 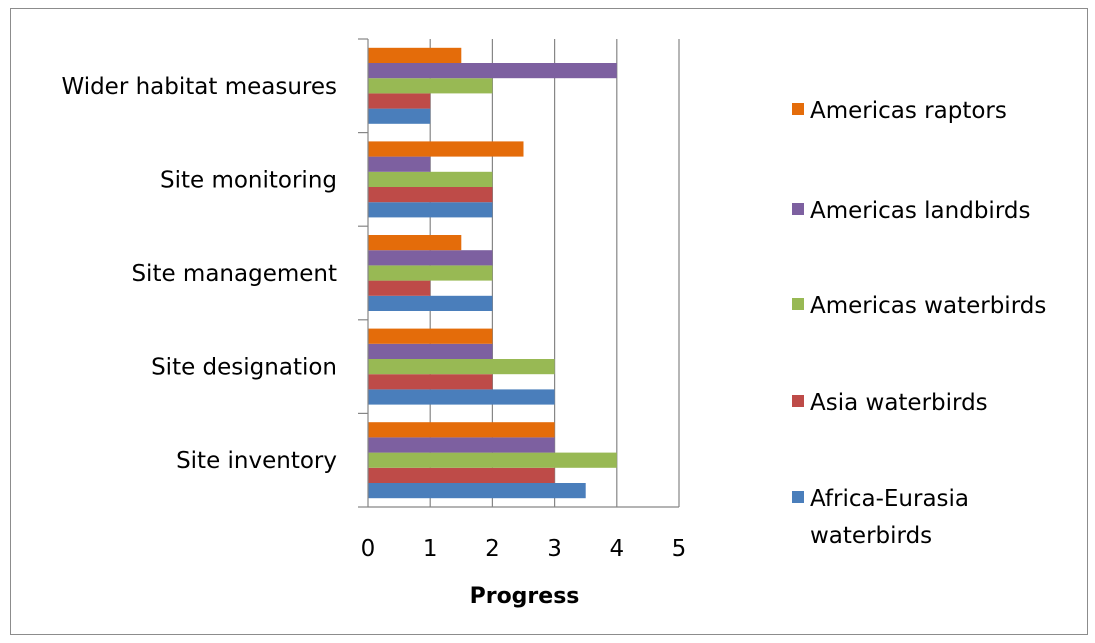 What do you see at coordinates (908, 111) in the screenshot?
I see `legend-label: Americas raptors` at bounding box center [908, 111].